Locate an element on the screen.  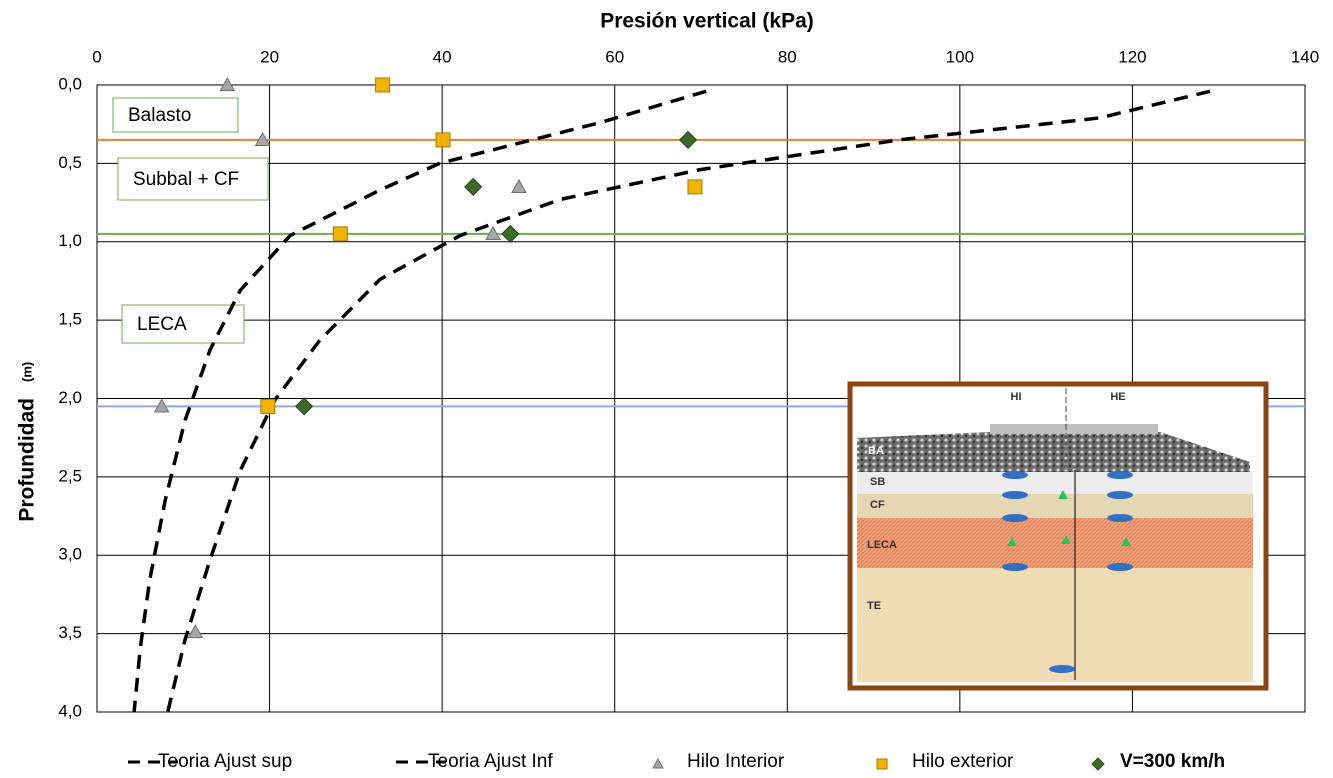
x-tick-label: 140 is located at coordinates (1305, 56).